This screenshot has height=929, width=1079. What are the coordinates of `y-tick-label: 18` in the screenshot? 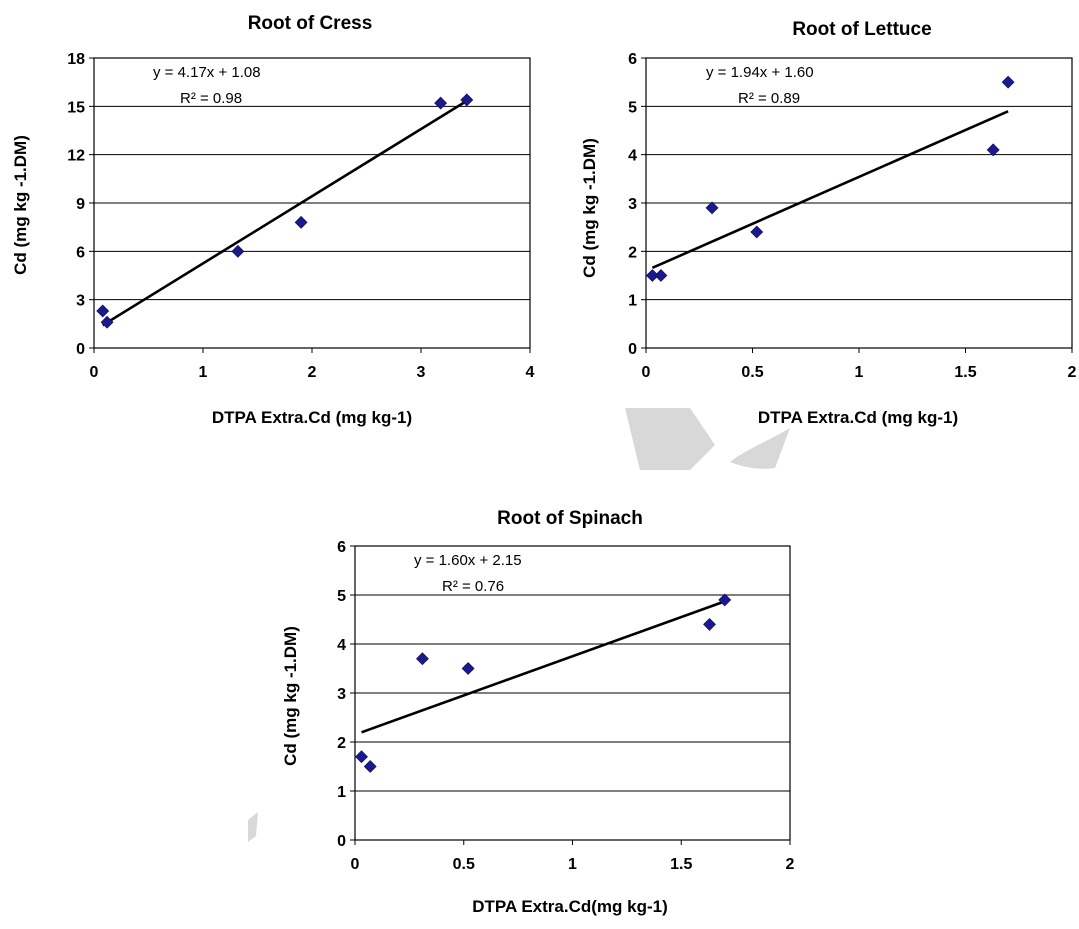 It's located at (76, 59).